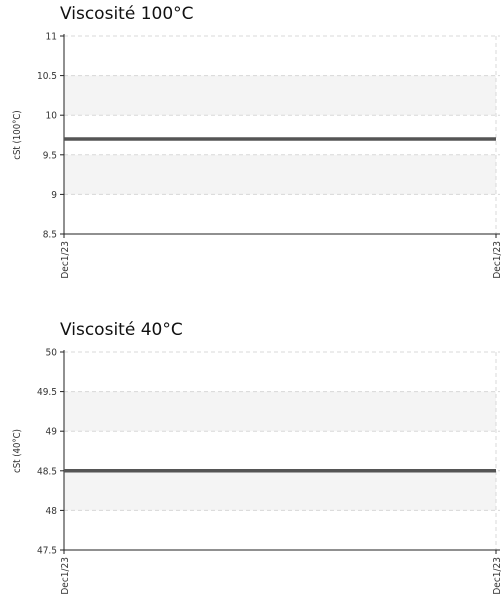  Describe the element at coordinates (17, 451) in the screenshot. I see `y-axis-title: cSt (40°C)` at that location.